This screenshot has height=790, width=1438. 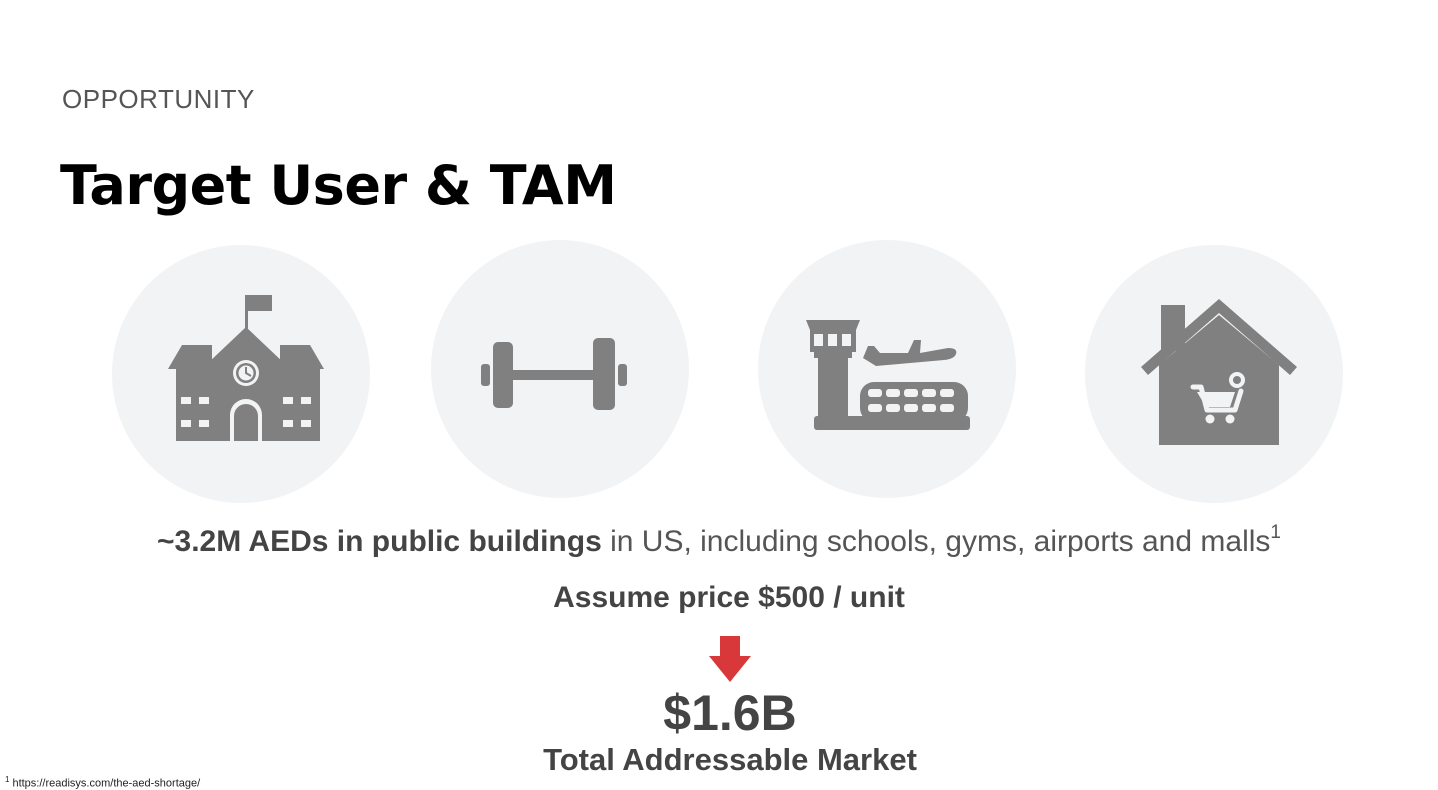 I want to click on footnote-ref: 1, so click(x=7, y=779).